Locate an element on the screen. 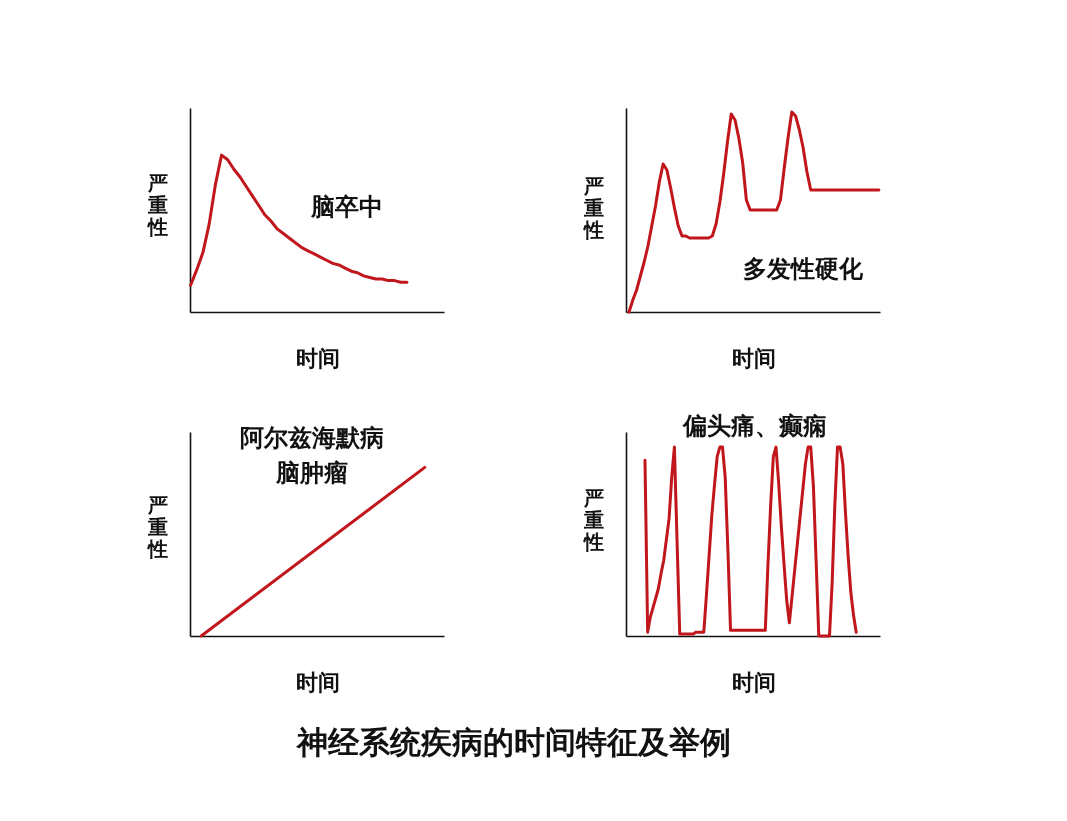 This screenshot has height=821, width=1067. text: 偏头痛、癫痫 is located at coordinates (754, 426).